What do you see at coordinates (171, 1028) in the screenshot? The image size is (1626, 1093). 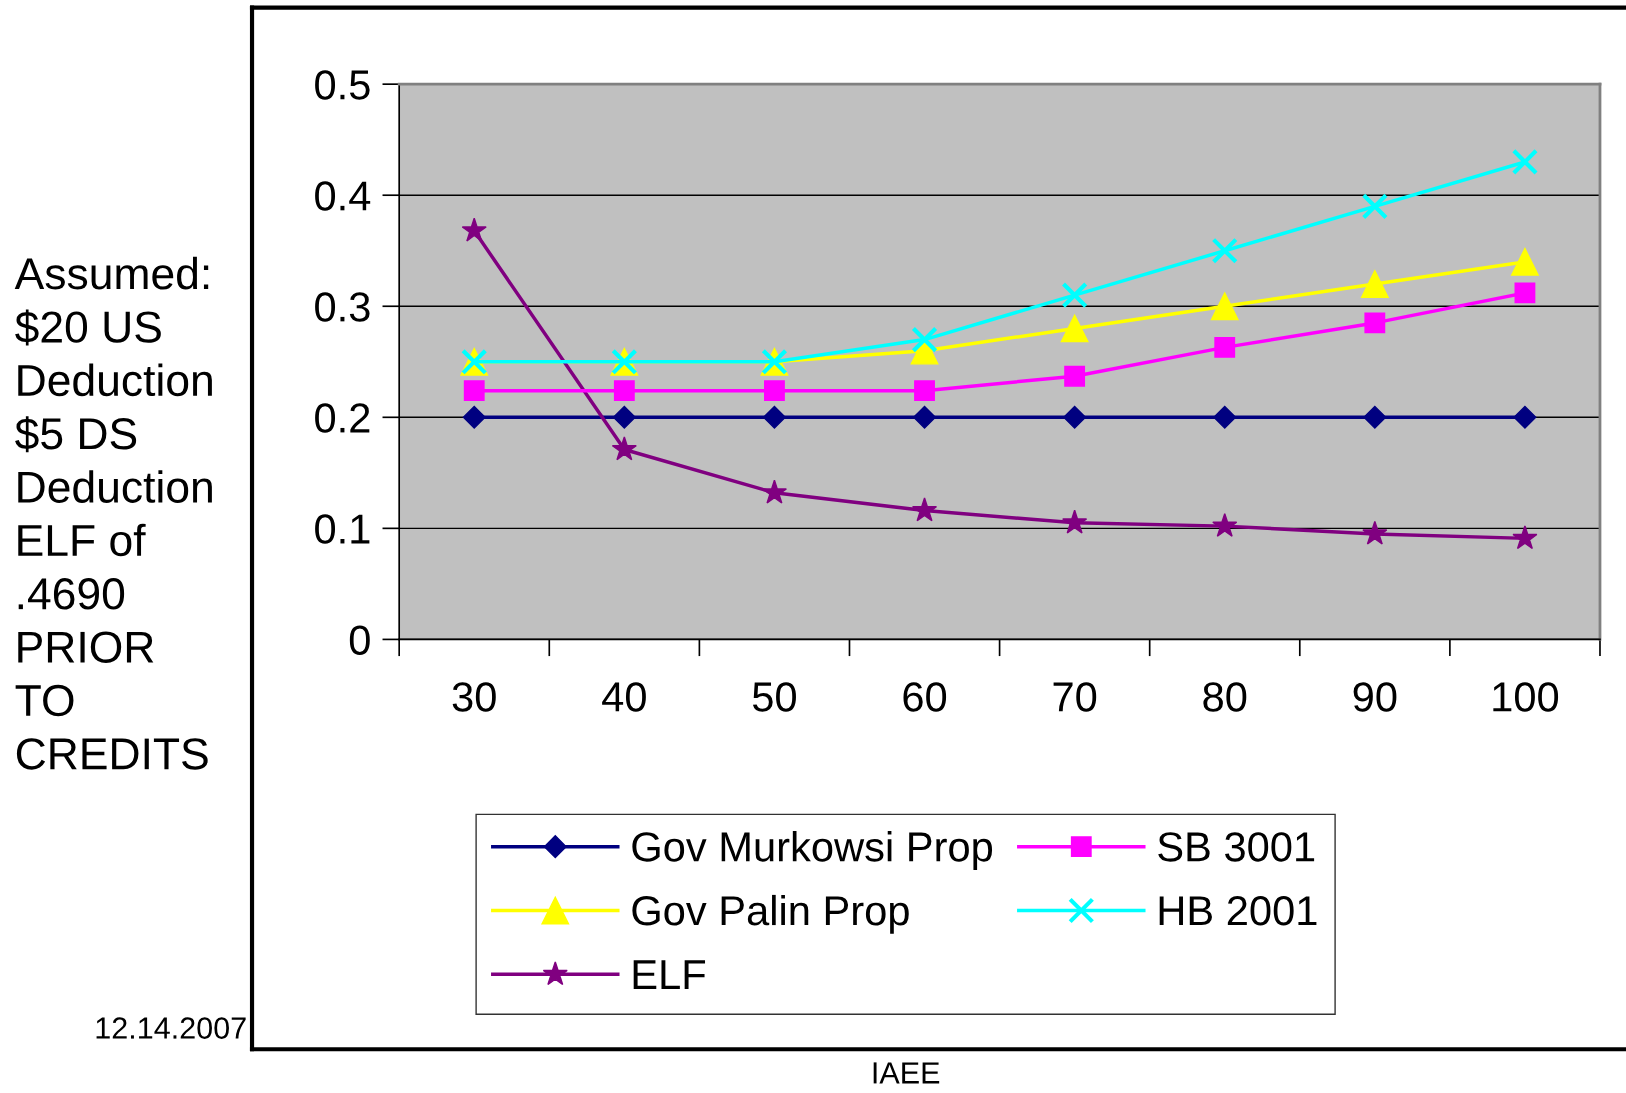 I see `text: 12.14.2007` at bounding box center [171, 1028].